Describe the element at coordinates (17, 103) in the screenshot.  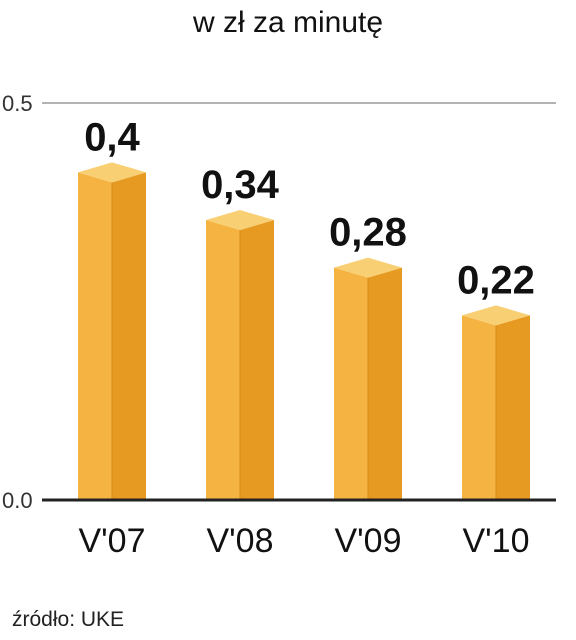
I see `y-tick-label: 0.5` at that location.